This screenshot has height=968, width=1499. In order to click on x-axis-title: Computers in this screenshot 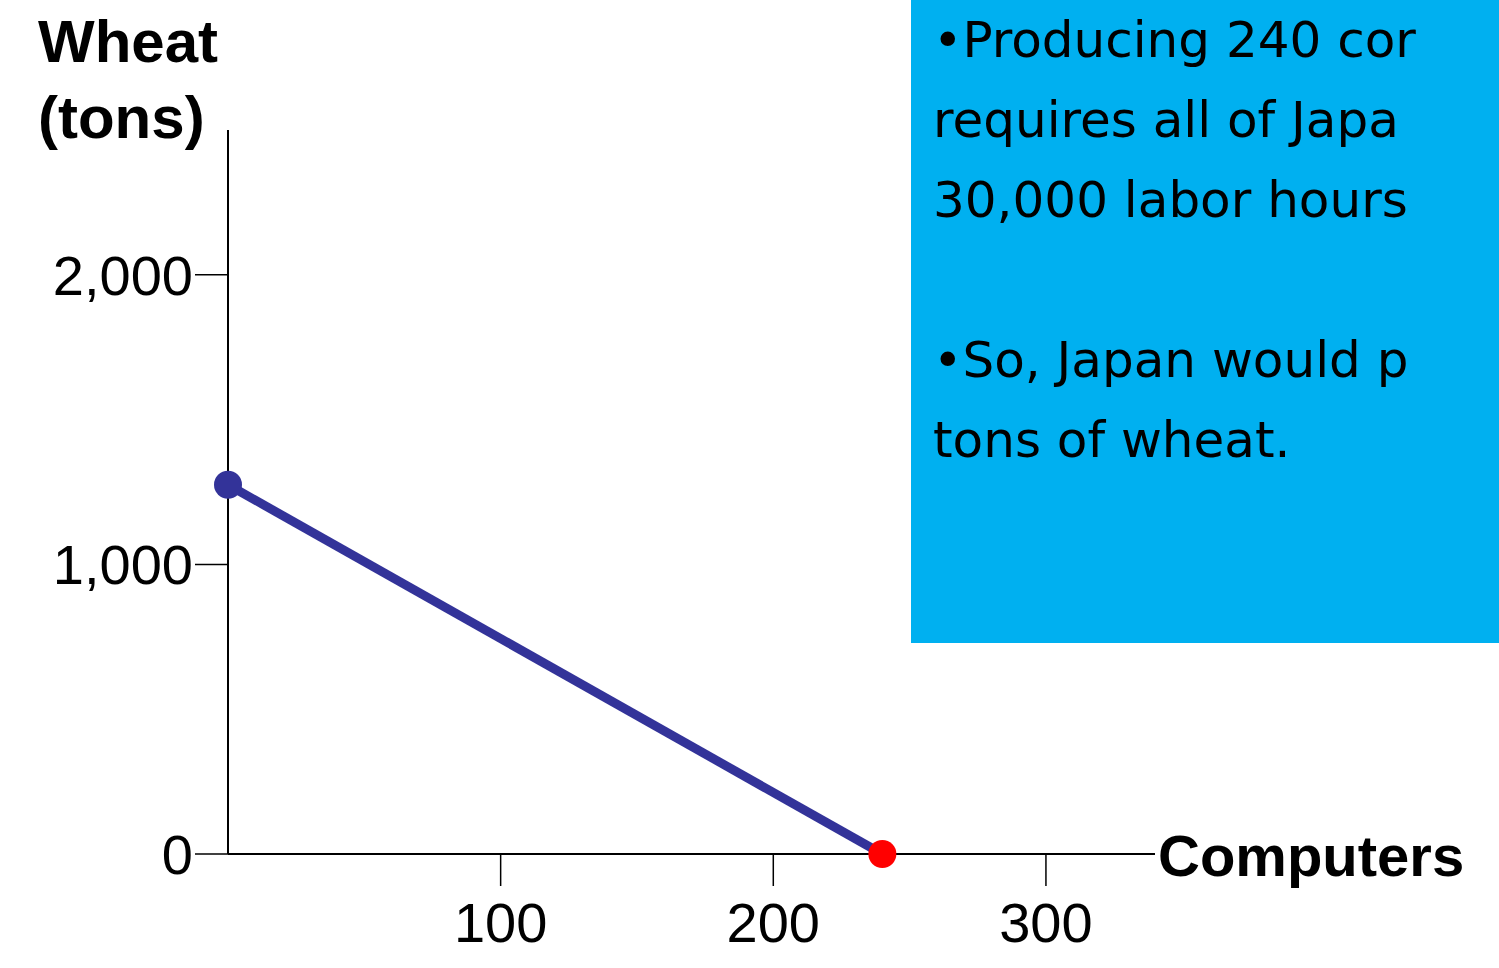, I will do `click(1311, 855)`.